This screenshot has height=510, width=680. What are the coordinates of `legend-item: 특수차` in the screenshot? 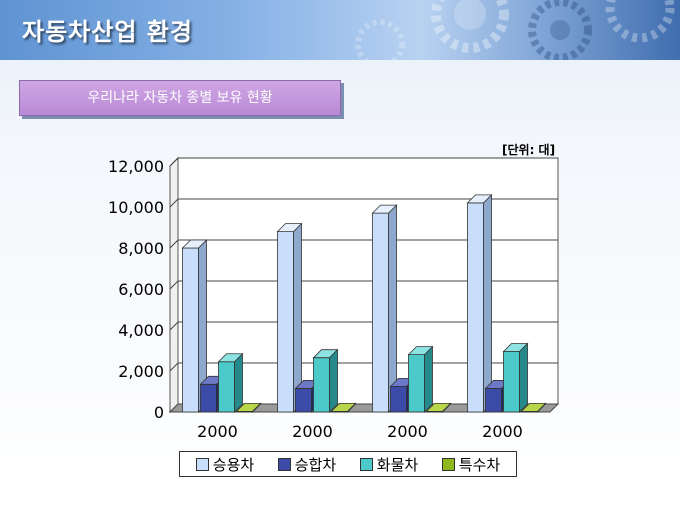 It's located at (471, 464).